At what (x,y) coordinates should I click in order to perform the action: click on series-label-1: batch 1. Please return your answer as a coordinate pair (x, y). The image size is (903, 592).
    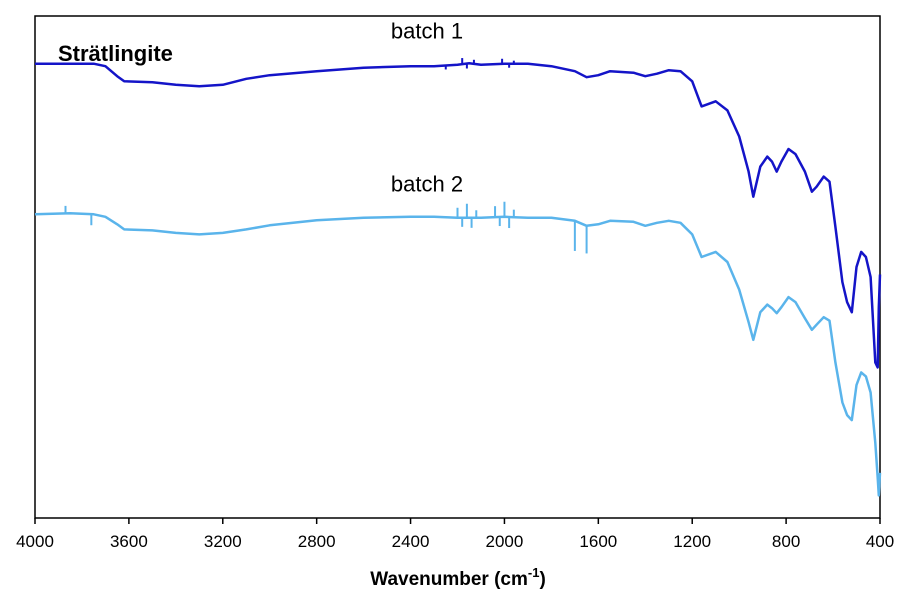
    Looking at the image, I should click on (427, 31).